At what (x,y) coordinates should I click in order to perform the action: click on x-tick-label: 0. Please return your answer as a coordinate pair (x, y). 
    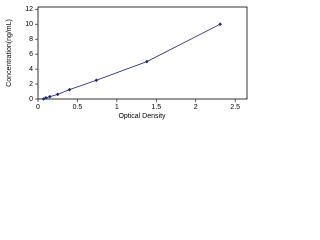
    Looking at the image, I should click on (38, 107).